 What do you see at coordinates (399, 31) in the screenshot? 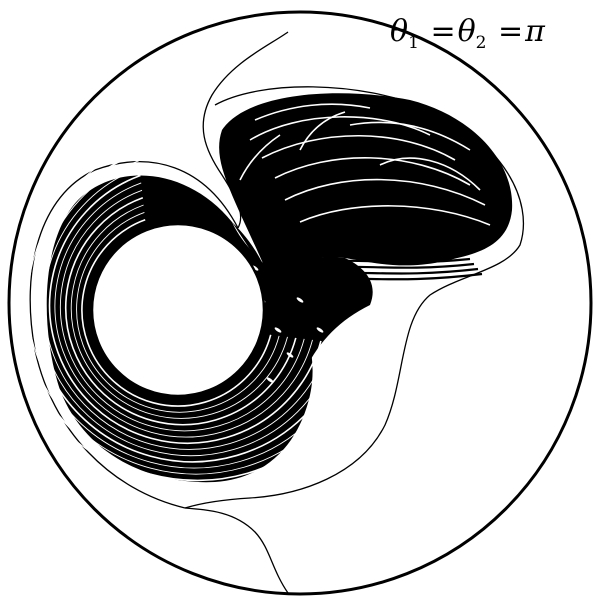
I see `theta1-symbol: θ` at bounding box center [399, 31].